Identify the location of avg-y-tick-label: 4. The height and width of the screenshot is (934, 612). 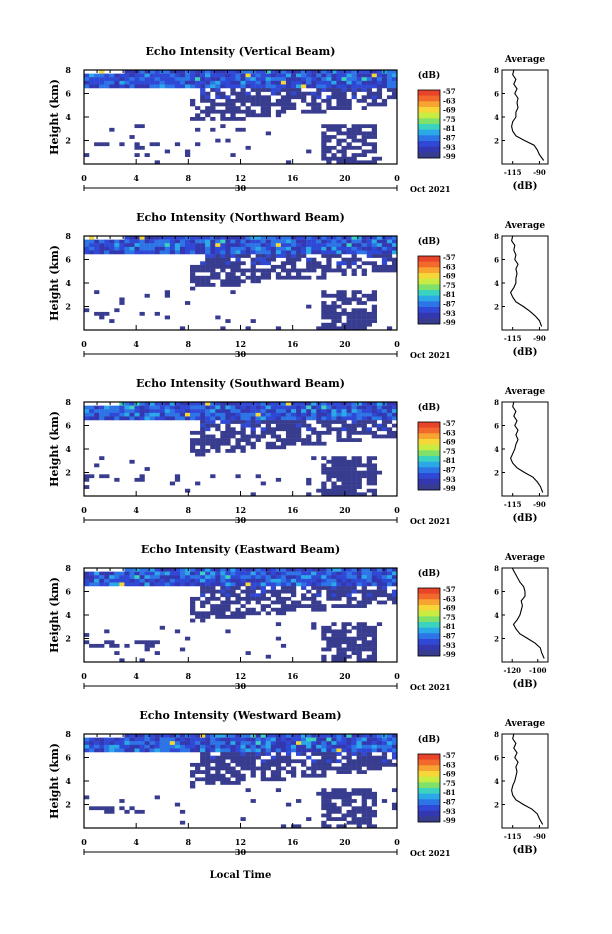
(496, 449).